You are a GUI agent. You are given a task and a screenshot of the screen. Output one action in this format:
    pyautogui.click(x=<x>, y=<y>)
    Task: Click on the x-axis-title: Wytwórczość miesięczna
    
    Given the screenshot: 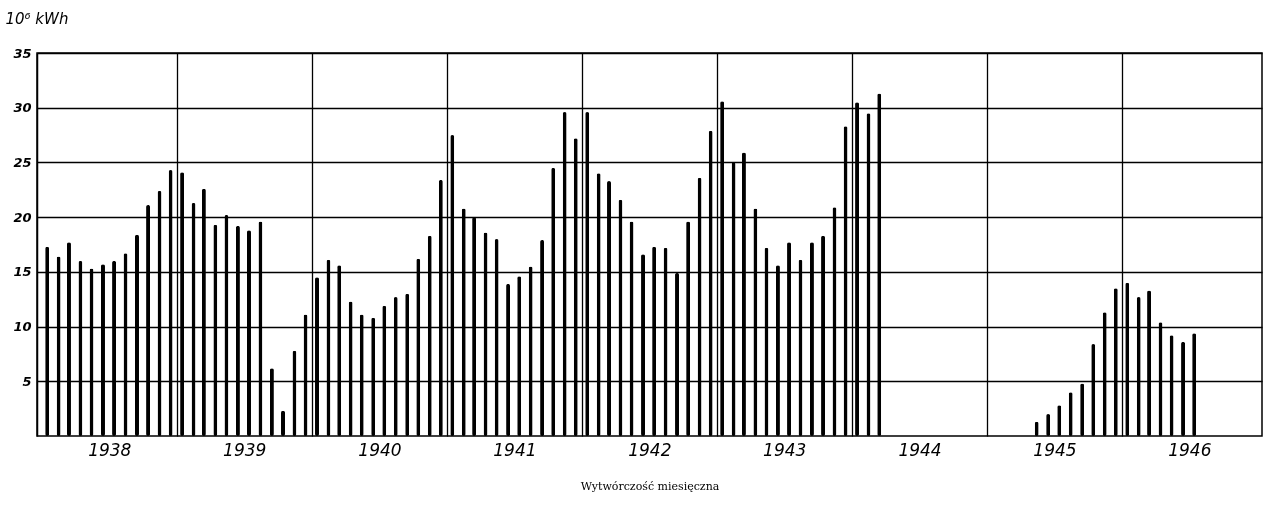 What is the action you would take?
    pyautogui.click(x=650, y=486)
    